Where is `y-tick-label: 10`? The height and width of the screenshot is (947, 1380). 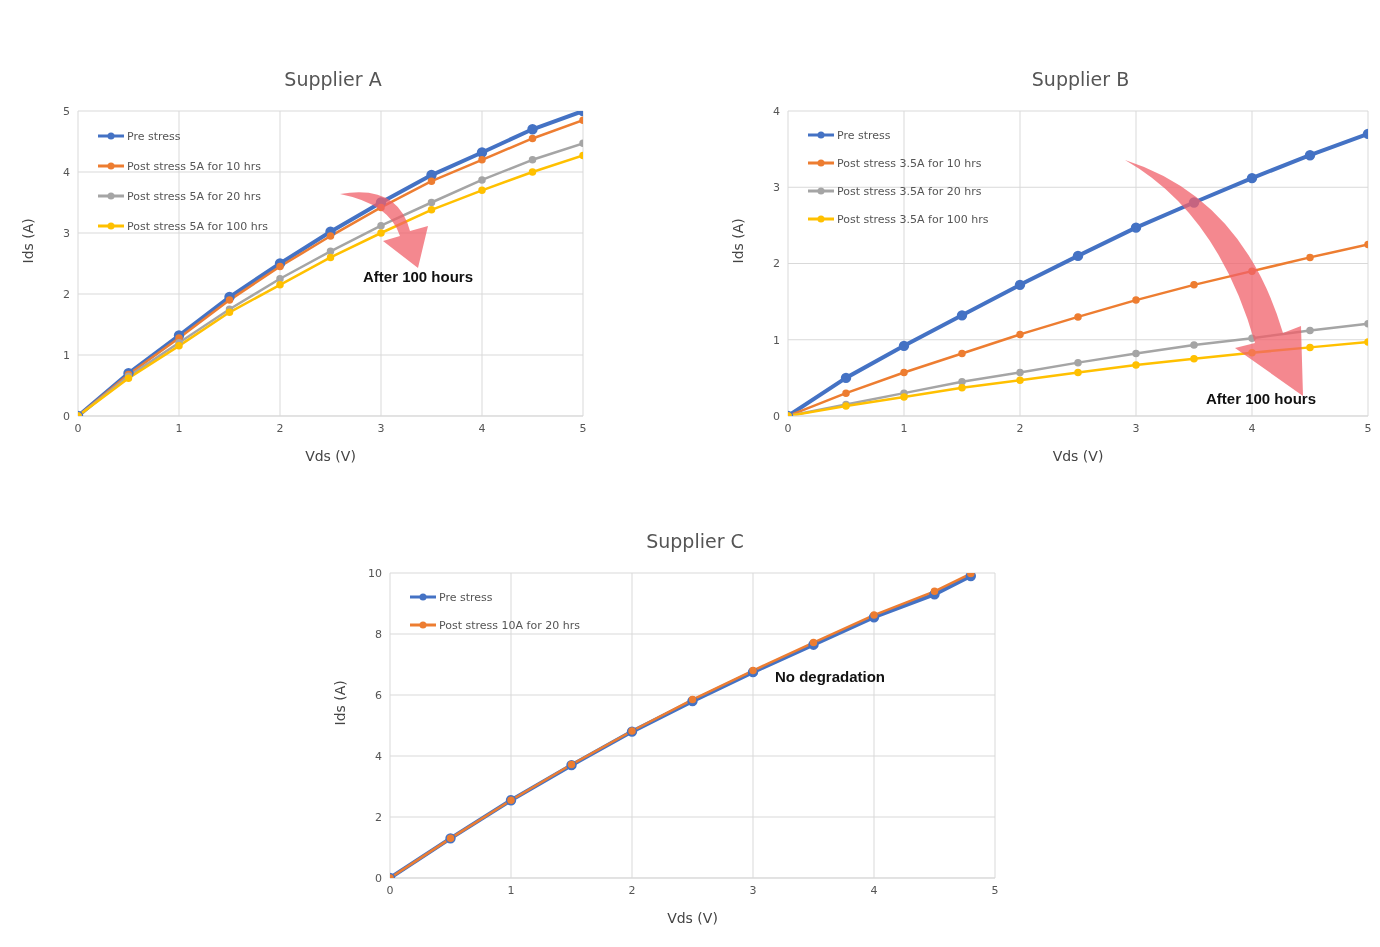 y-tick-label: 10 is located at coordinates (375, 573).